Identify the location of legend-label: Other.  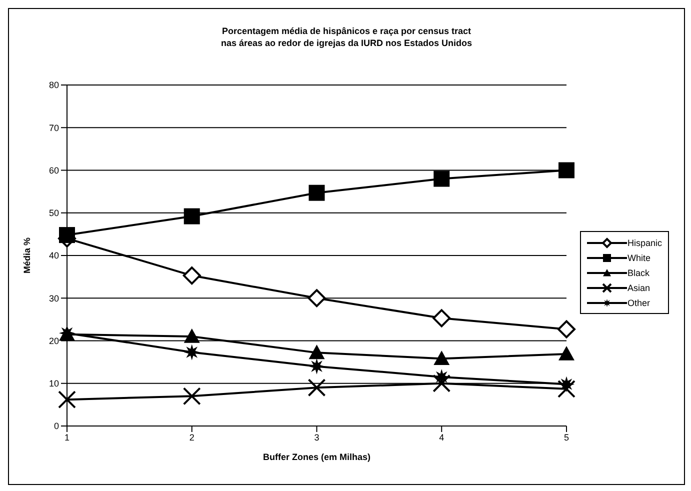
(638, 303).